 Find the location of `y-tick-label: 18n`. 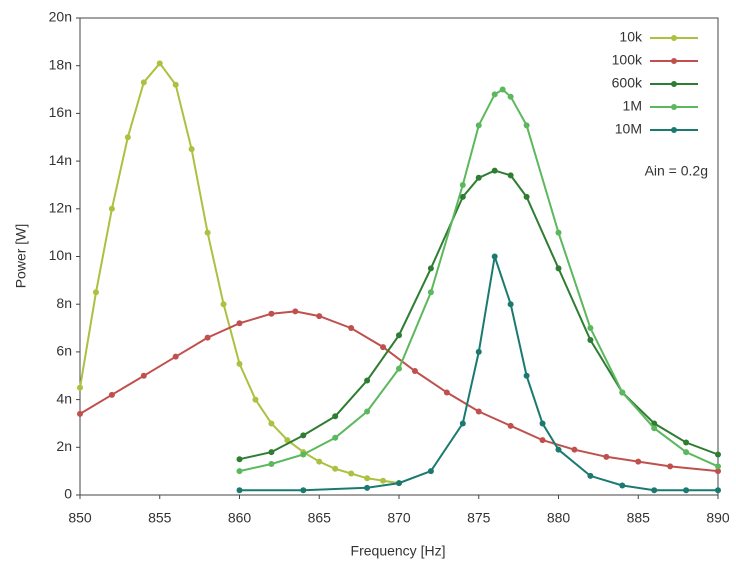

y-tick-label: 18n is located at coordinates (60, 64).